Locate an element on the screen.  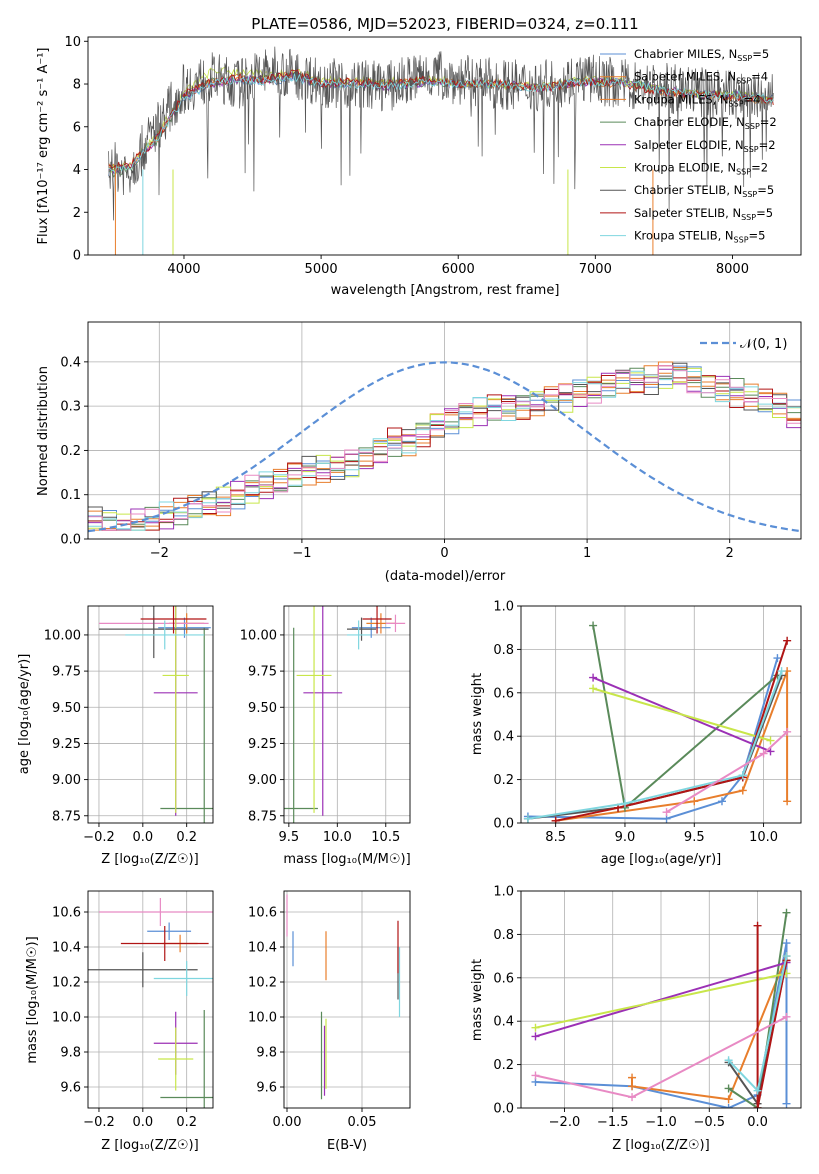
y-tick-label: 9.6 is located at coordinates (70, 1088).